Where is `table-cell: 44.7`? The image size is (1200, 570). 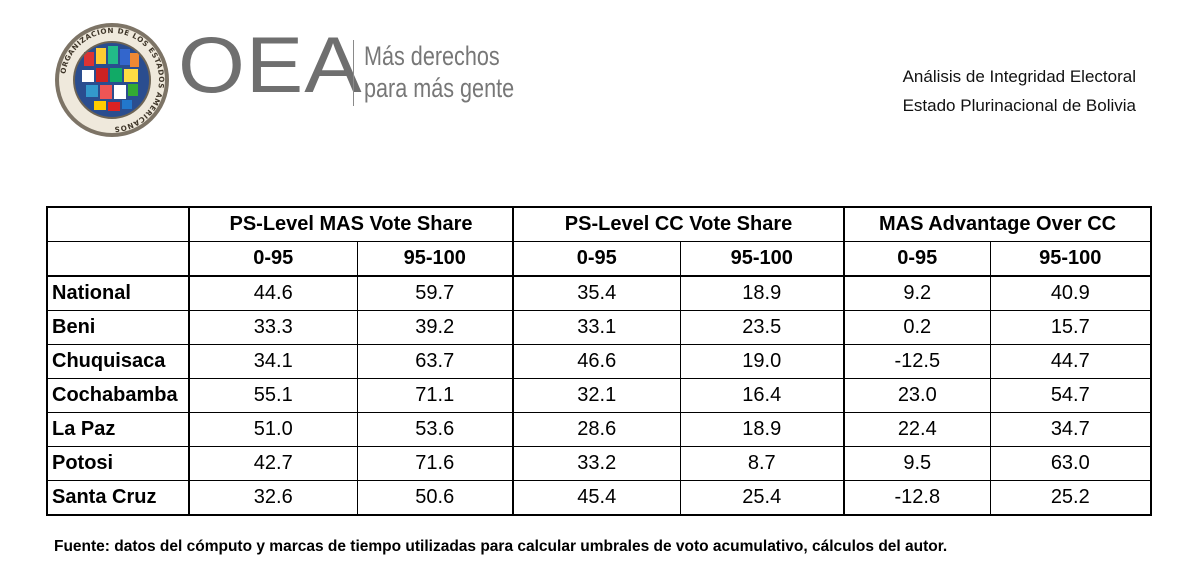
table-cell: 44.7 is located at coordinates (1070, 361).